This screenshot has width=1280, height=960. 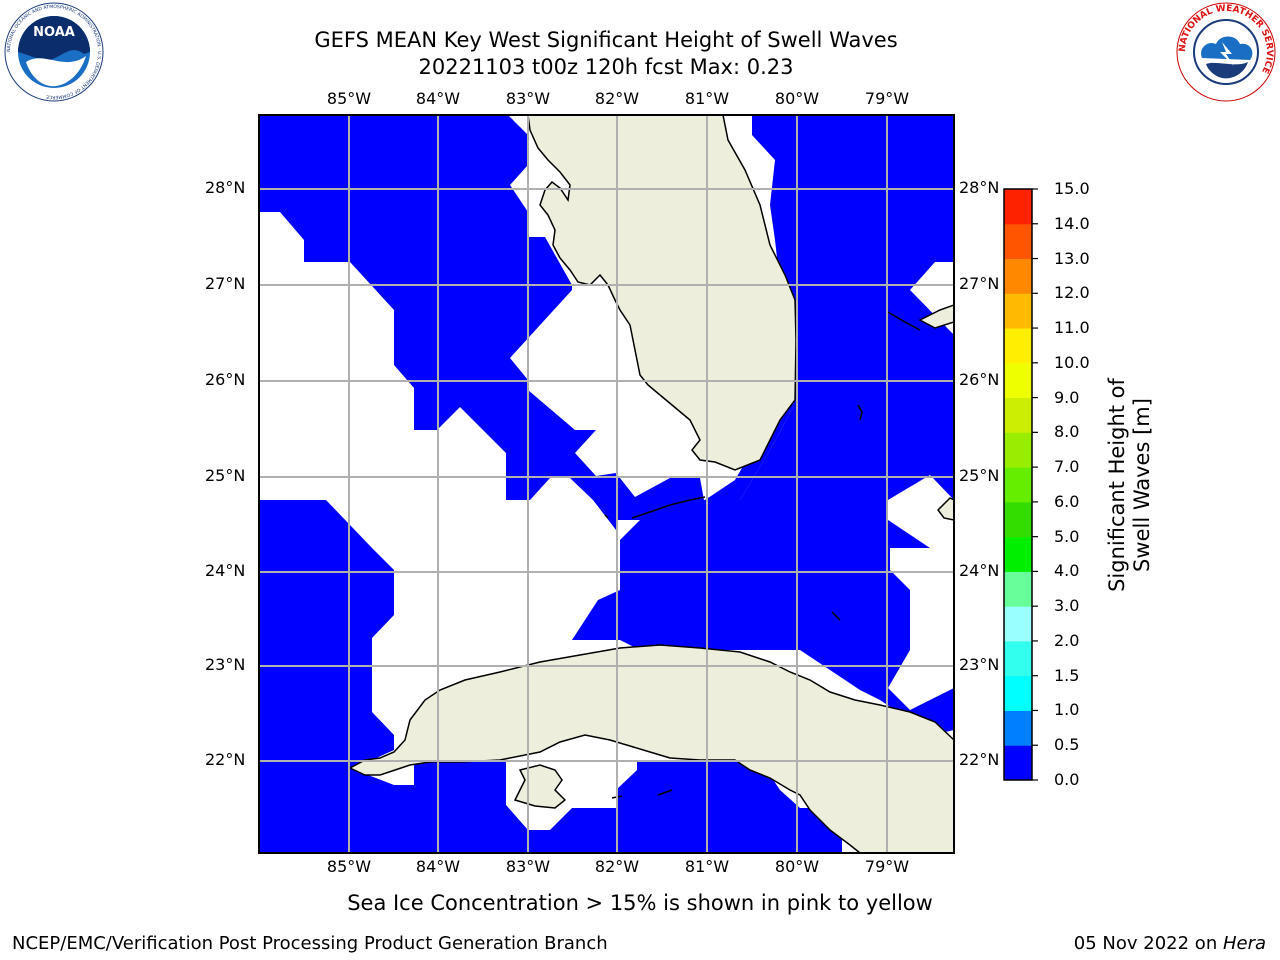 I want to click on date-text: 05 Nov 2022 on, so click(x=1148, y=943).